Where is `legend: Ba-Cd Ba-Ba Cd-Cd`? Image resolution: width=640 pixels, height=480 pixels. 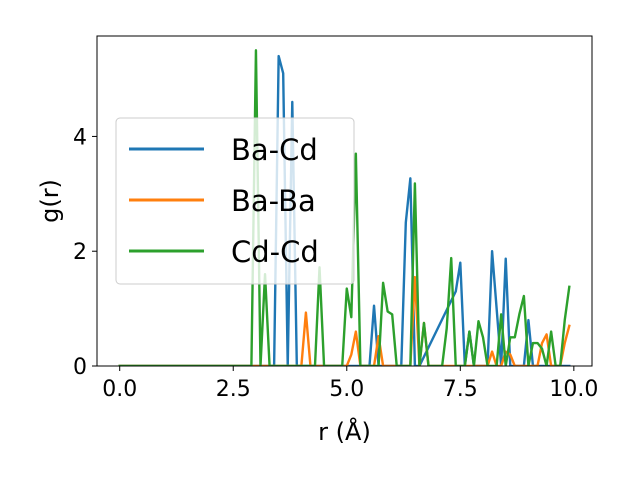
legend: Ba-Cd Ba-Ba Cd-Cd is located at coordinates (235, 201).